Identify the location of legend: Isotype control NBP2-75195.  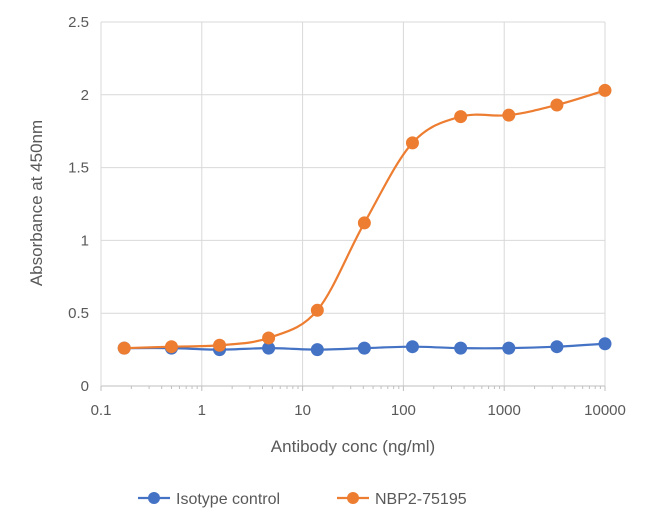
(302, 499).